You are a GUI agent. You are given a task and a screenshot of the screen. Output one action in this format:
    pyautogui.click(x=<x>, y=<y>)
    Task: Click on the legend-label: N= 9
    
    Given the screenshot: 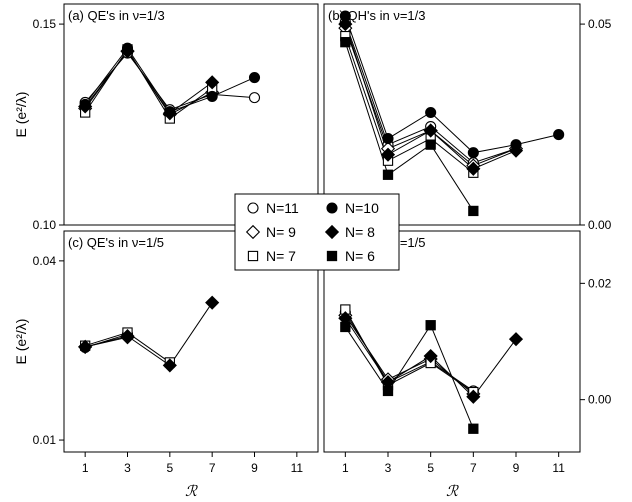 What is the action you would take?
    pyautogui.click(x=281, y=232)
    